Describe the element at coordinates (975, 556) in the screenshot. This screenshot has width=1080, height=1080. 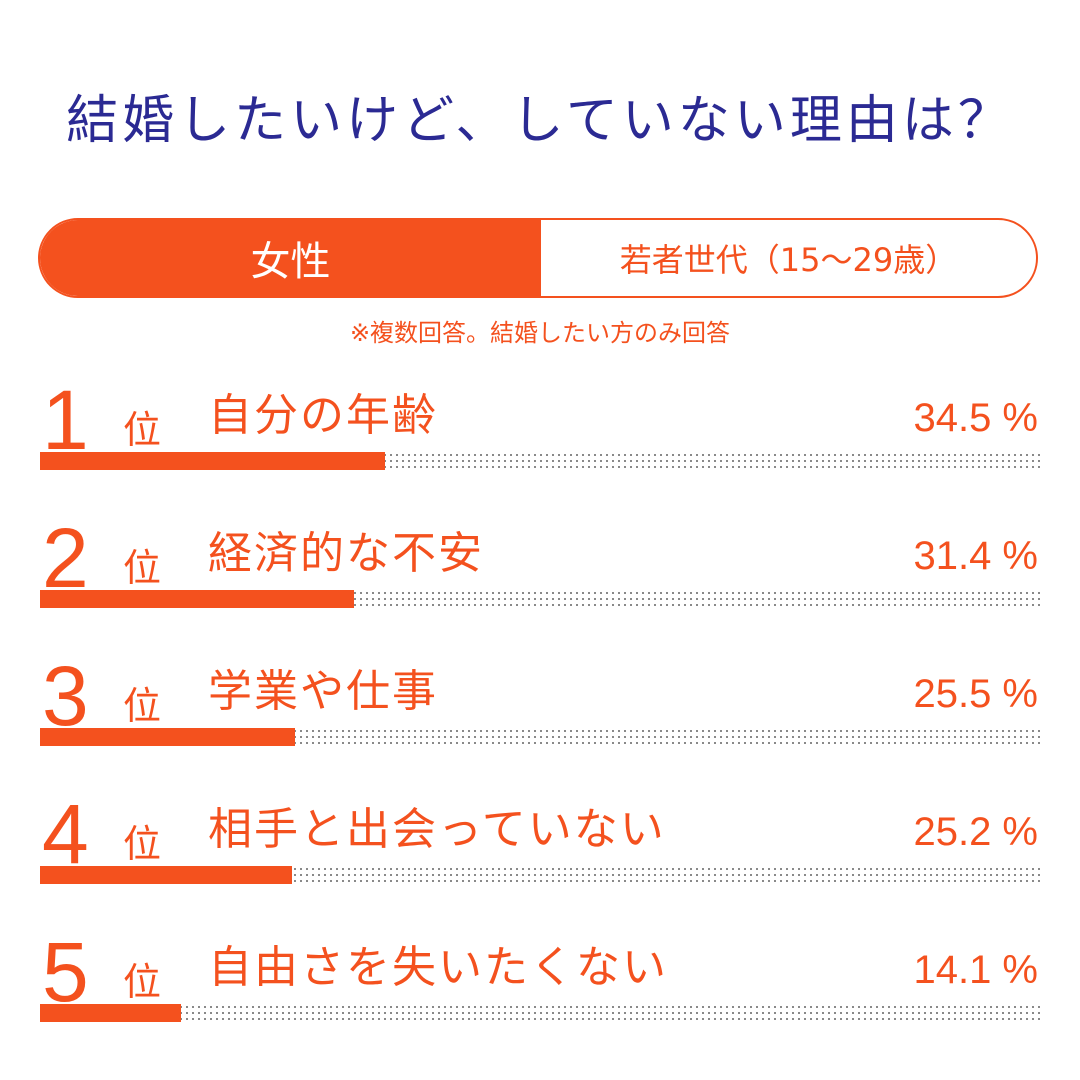
I see `value-label: 31.4 %` at that location.